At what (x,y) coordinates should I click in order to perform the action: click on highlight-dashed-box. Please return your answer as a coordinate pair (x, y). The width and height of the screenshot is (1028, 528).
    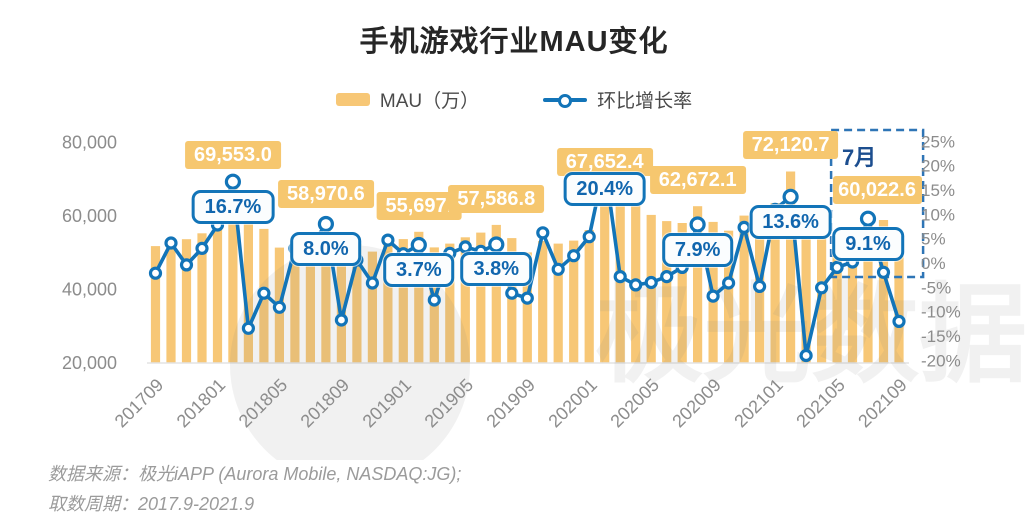
    Looking at the image, I should click on (877, 203).